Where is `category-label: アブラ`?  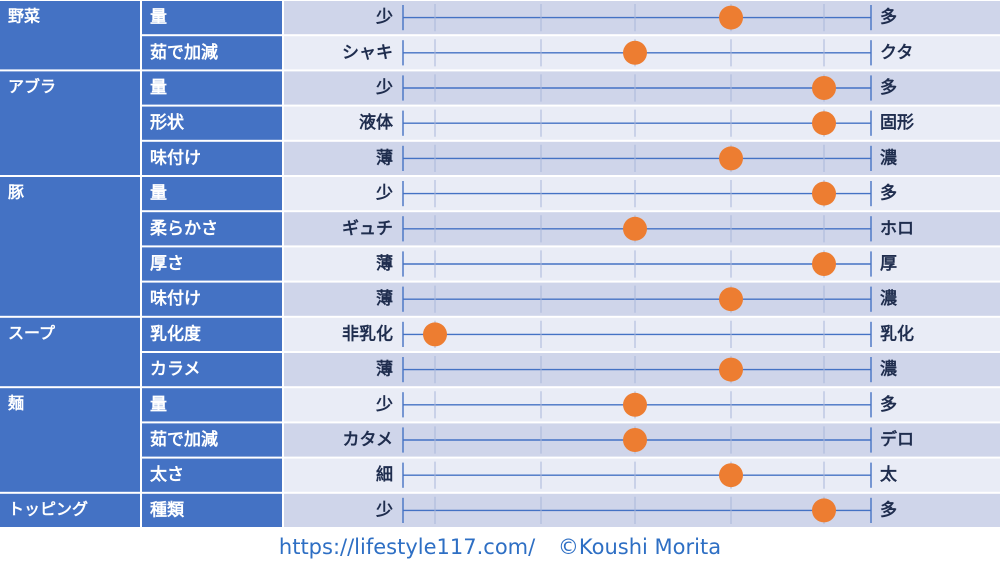
category-label: アブラ is located at coordinates (32, 86).